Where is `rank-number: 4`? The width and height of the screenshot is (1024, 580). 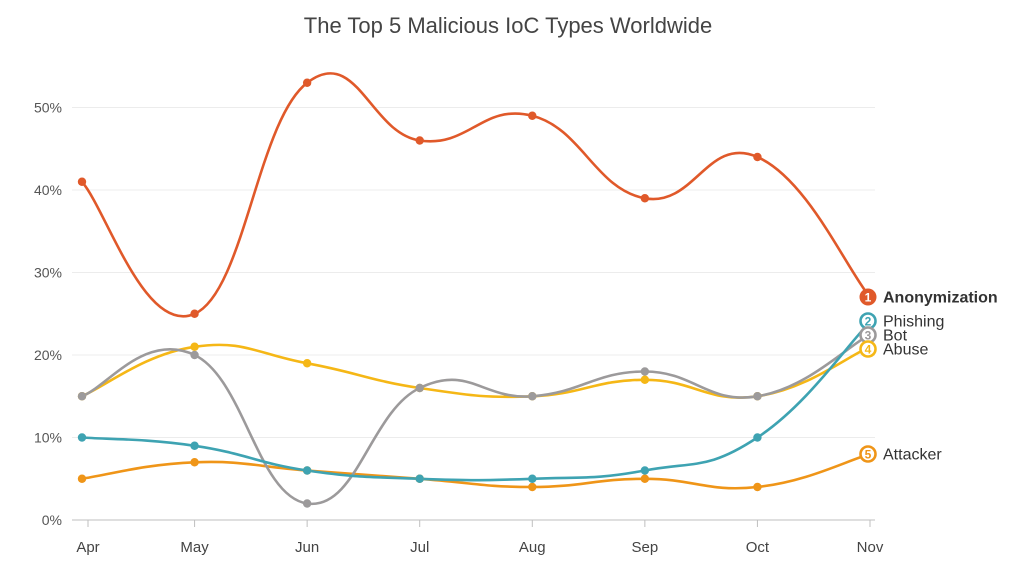
rank-number: 4 is located at coordinates (868, 350).